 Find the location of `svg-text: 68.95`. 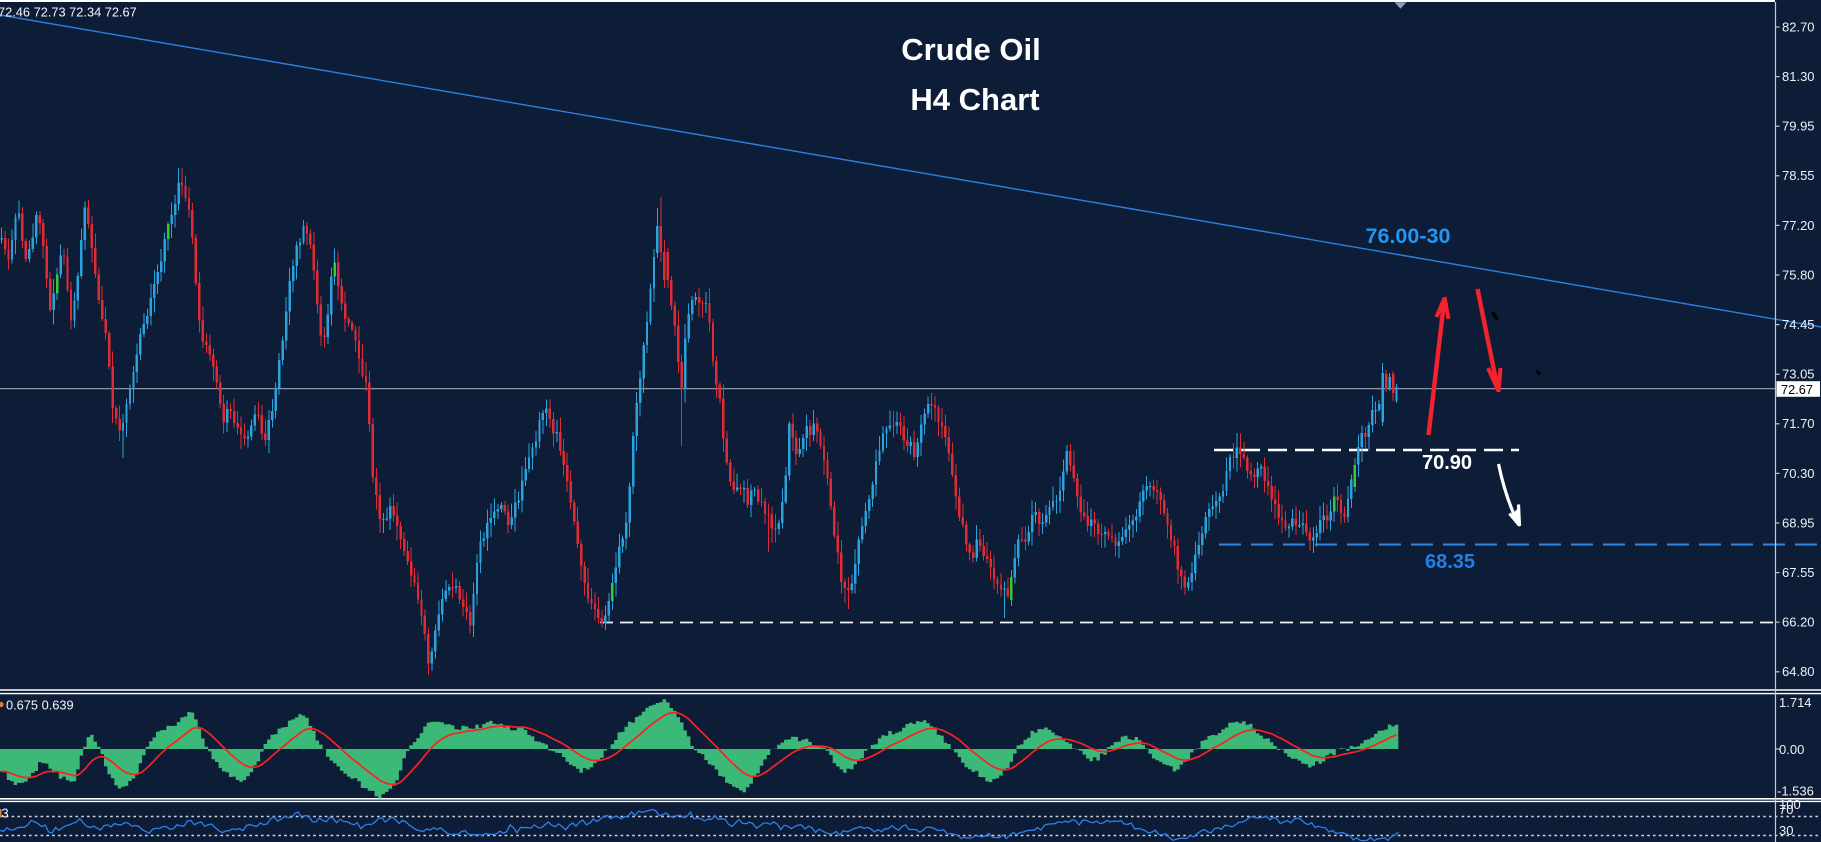

svg-text: 68.95 is located at coordinates (1798, 522).